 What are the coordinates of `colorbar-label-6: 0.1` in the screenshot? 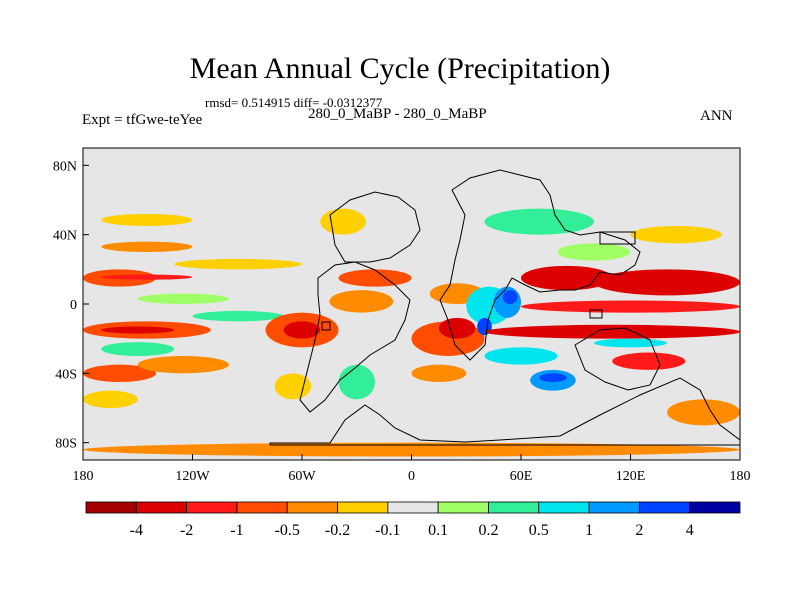 It's located at (438, 530).